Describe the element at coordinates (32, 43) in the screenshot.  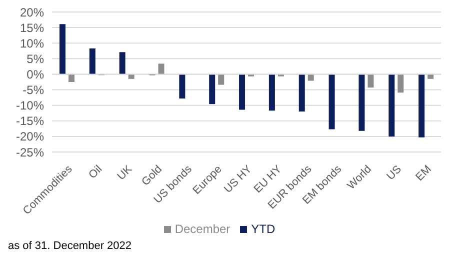
I see `y-tick-label: 10%` at that location.